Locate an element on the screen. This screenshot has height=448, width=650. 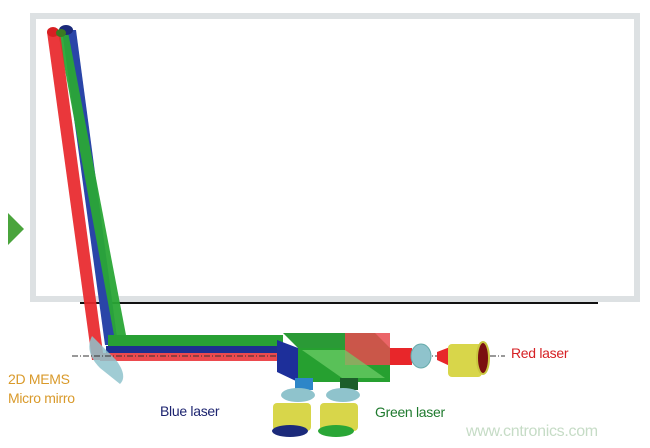
mems-mirror is located at coordinates (106, 360).